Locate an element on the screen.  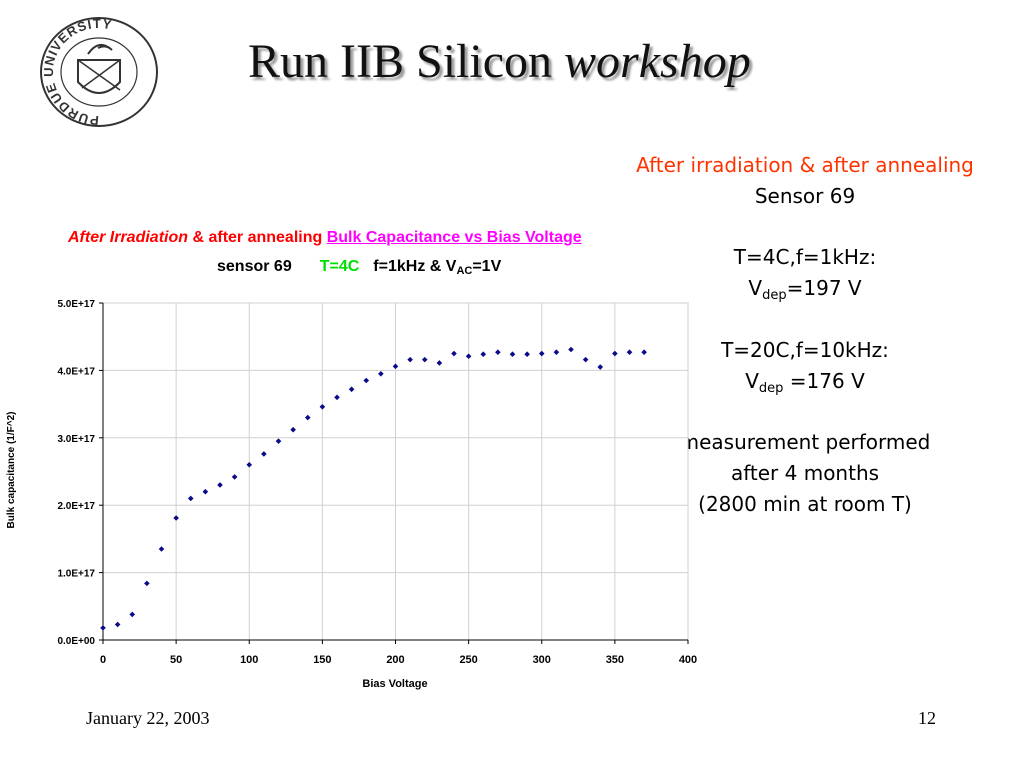
purdue-university-seal-logo: PURDUE UNIVERSITY is located at coordinates (99, 72).